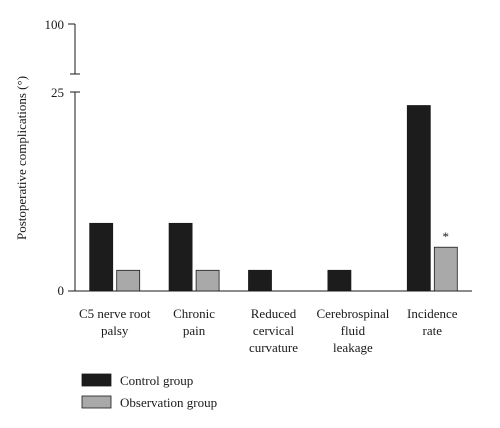  Describe the element at coordinates (101, 257) in the screenshot. I see `bar-s0-c0` at that location.